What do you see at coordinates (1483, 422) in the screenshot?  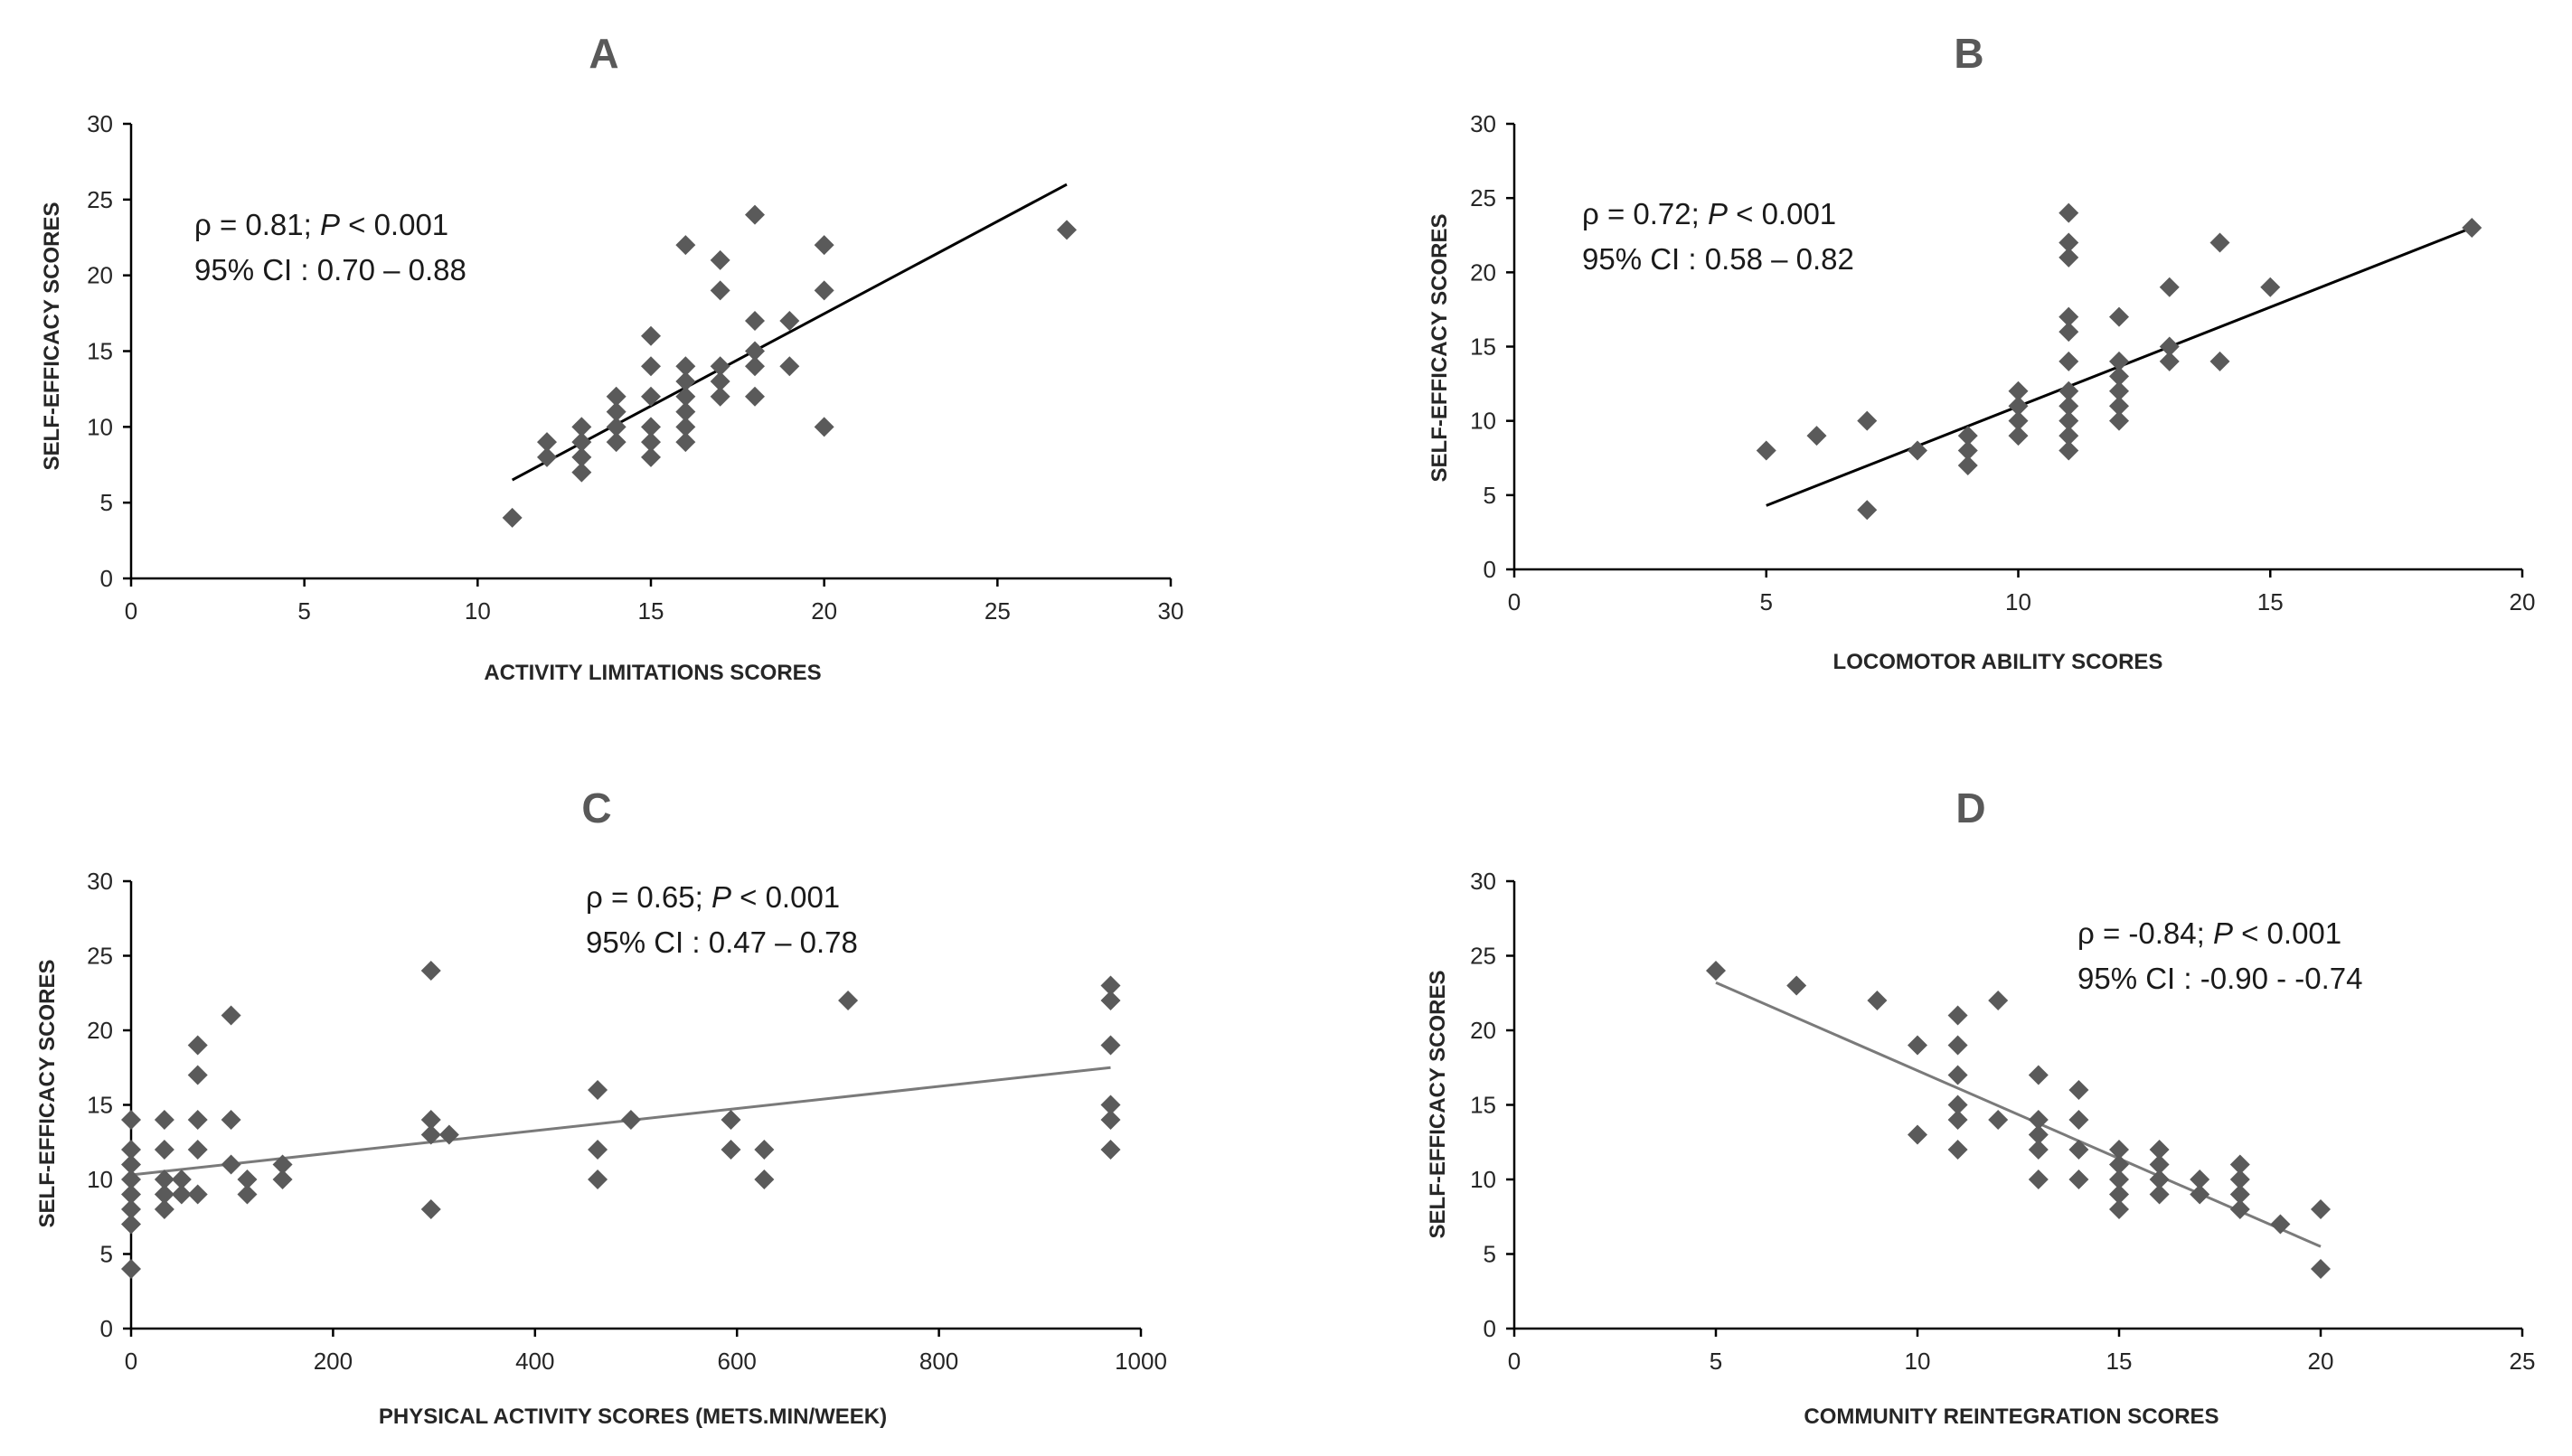 I see `panel-b-y-tick-label: 10` at bounding box center [1483, 422].